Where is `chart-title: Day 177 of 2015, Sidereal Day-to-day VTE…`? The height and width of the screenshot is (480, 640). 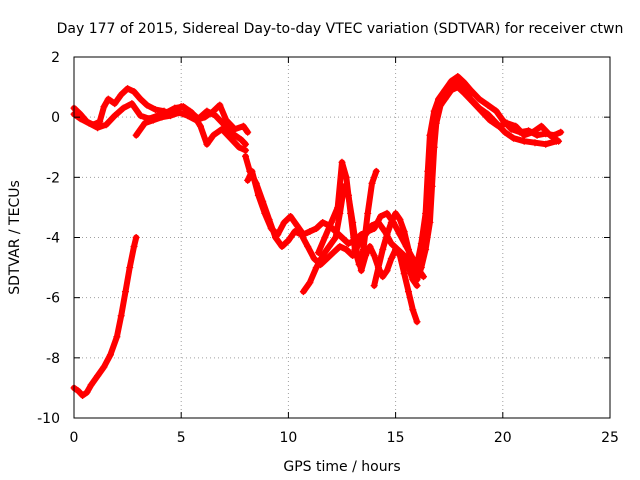 chart-title: Day 177 of 2015, Sidereal Day-to-day VTE… is located at coordinates (340, 29).